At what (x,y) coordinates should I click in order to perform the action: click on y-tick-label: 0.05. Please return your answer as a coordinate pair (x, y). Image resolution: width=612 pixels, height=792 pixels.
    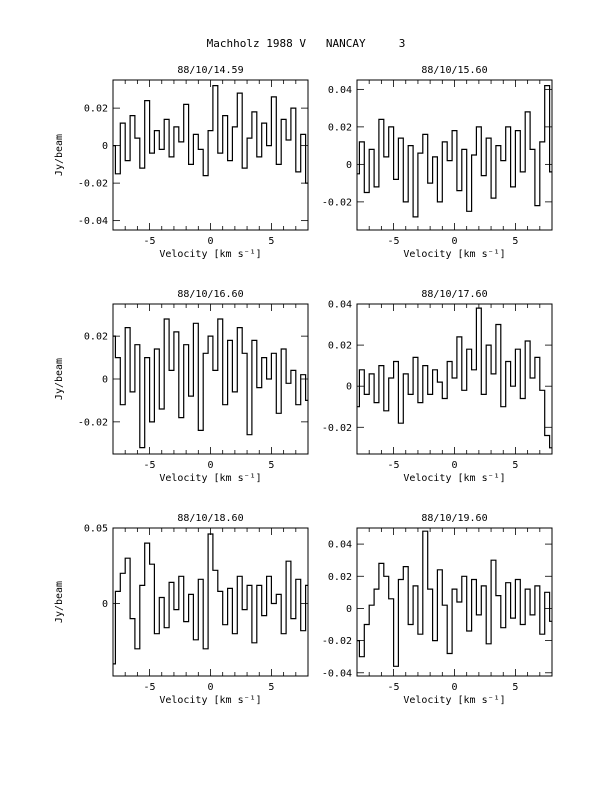
    Looking at the image, I should click on (96, 529).